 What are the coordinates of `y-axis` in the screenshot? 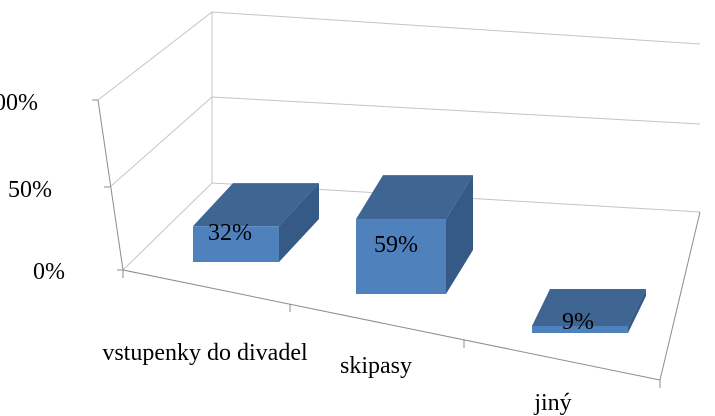 It's located at (110, 185).